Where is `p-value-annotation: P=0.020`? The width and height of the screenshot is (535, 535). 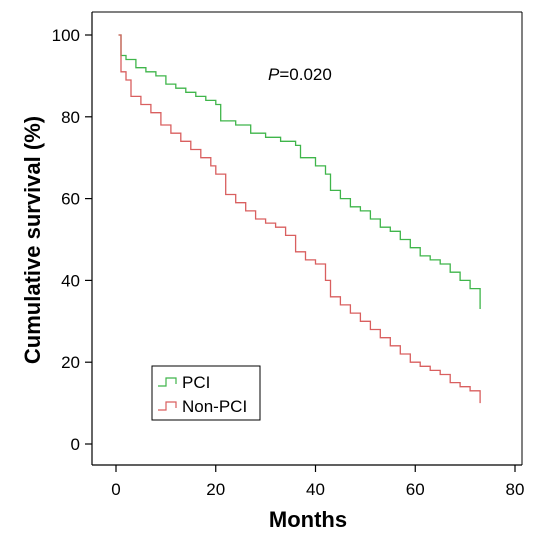
p-value-annotation: P=0.020 is located at coordinates (300, 74).